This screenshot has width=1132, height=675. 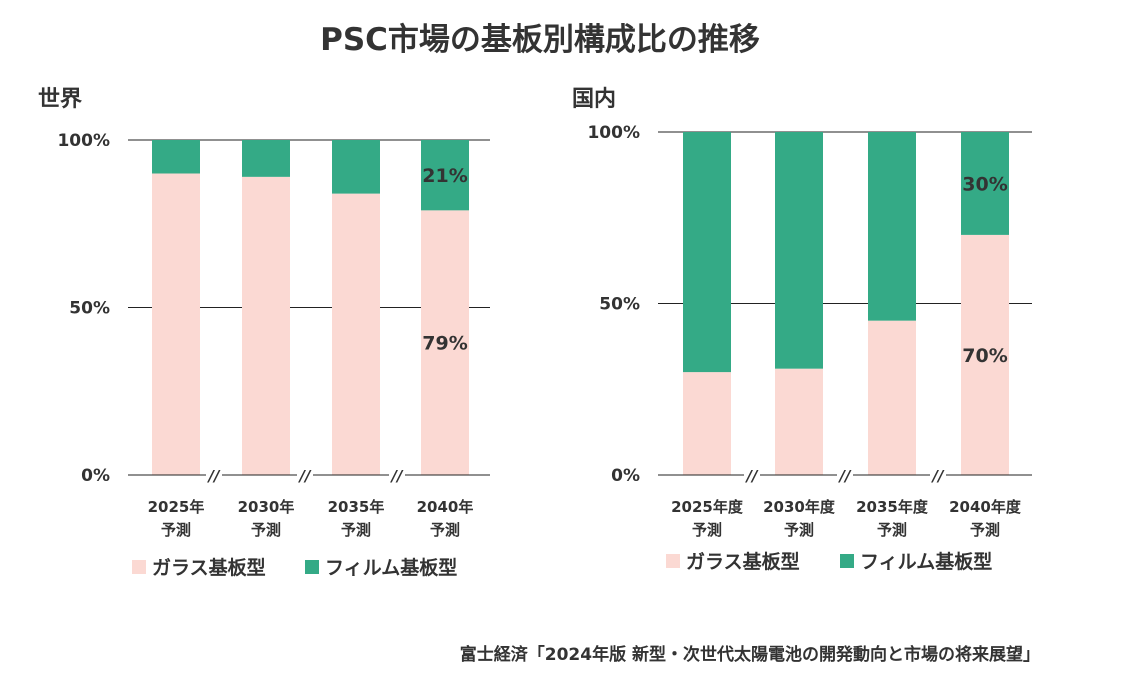 What do you see at coordinates (985, 507) in the screenshot?
I see `x-tick-label: 2040年度` at bounding box center [985, 507].